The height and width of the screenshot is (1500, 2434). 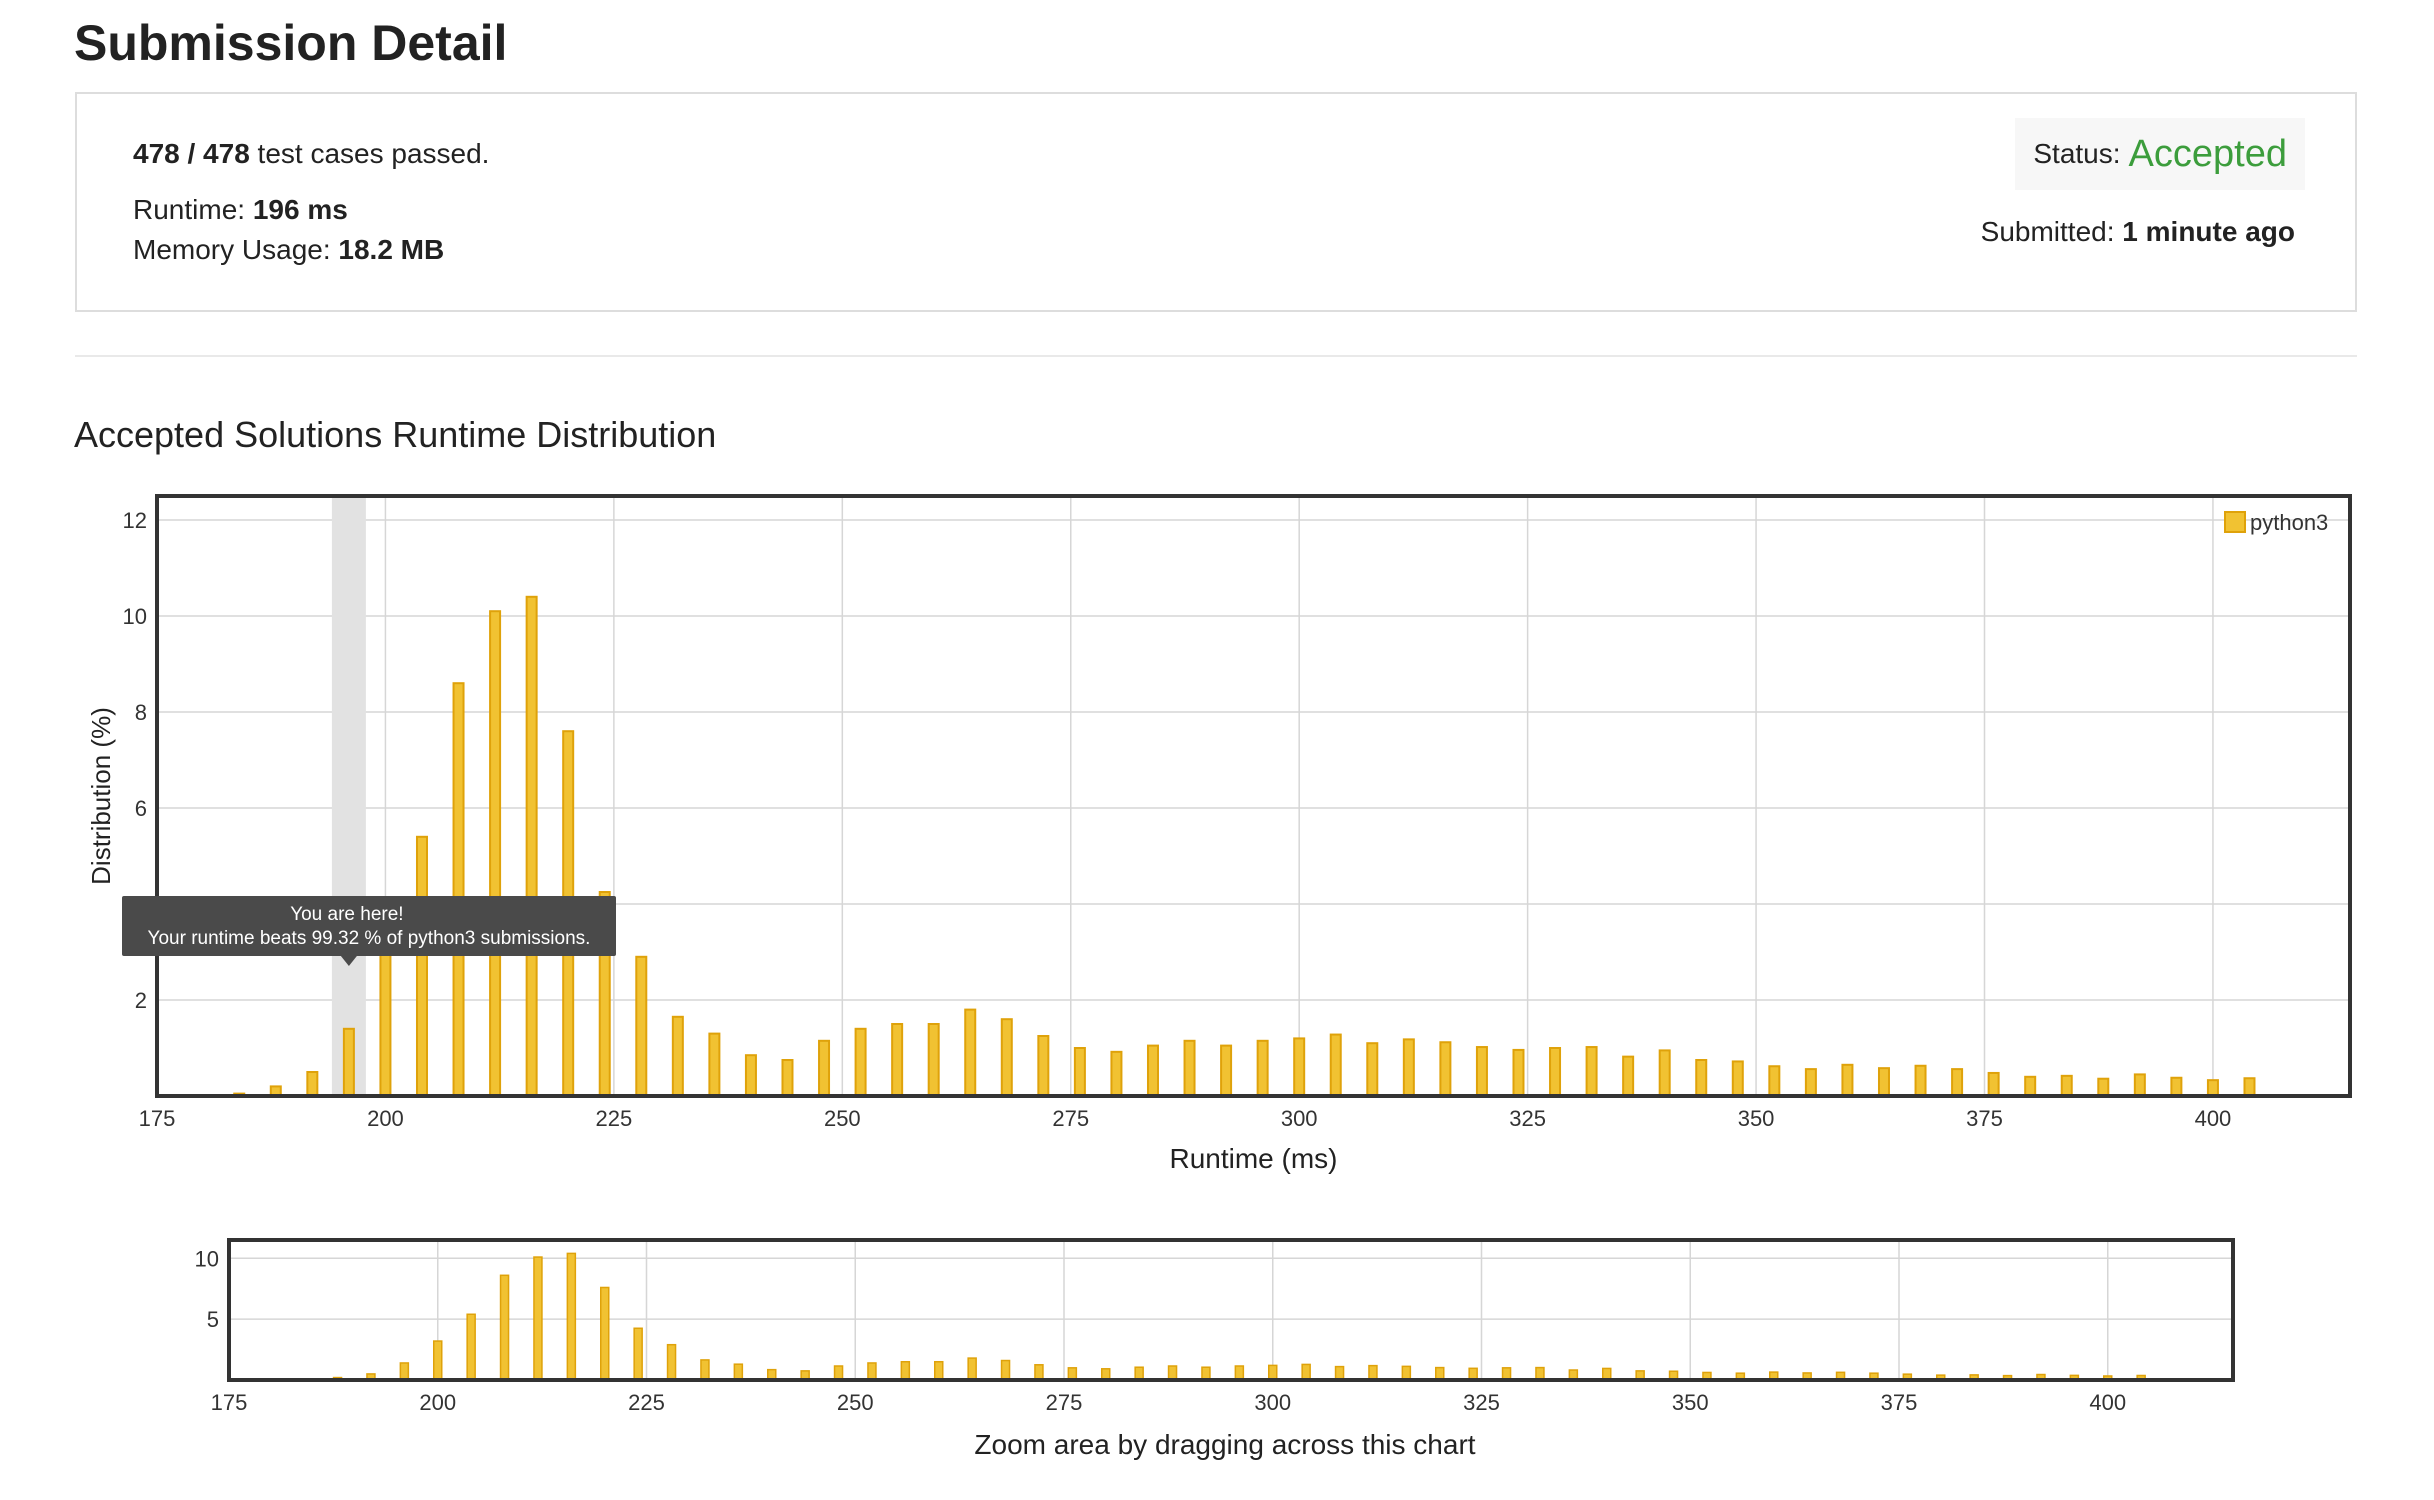 I want to click on memory-line: Memory Usage: 18.2 MB, so click(x=288, y=250).